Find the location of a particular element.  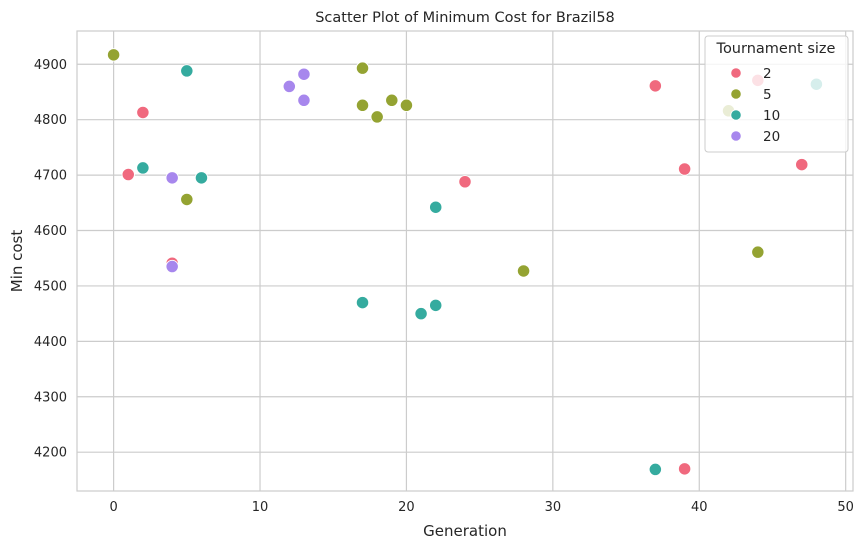

y-tick-label: 4700 is located at coordinates (50, 176).